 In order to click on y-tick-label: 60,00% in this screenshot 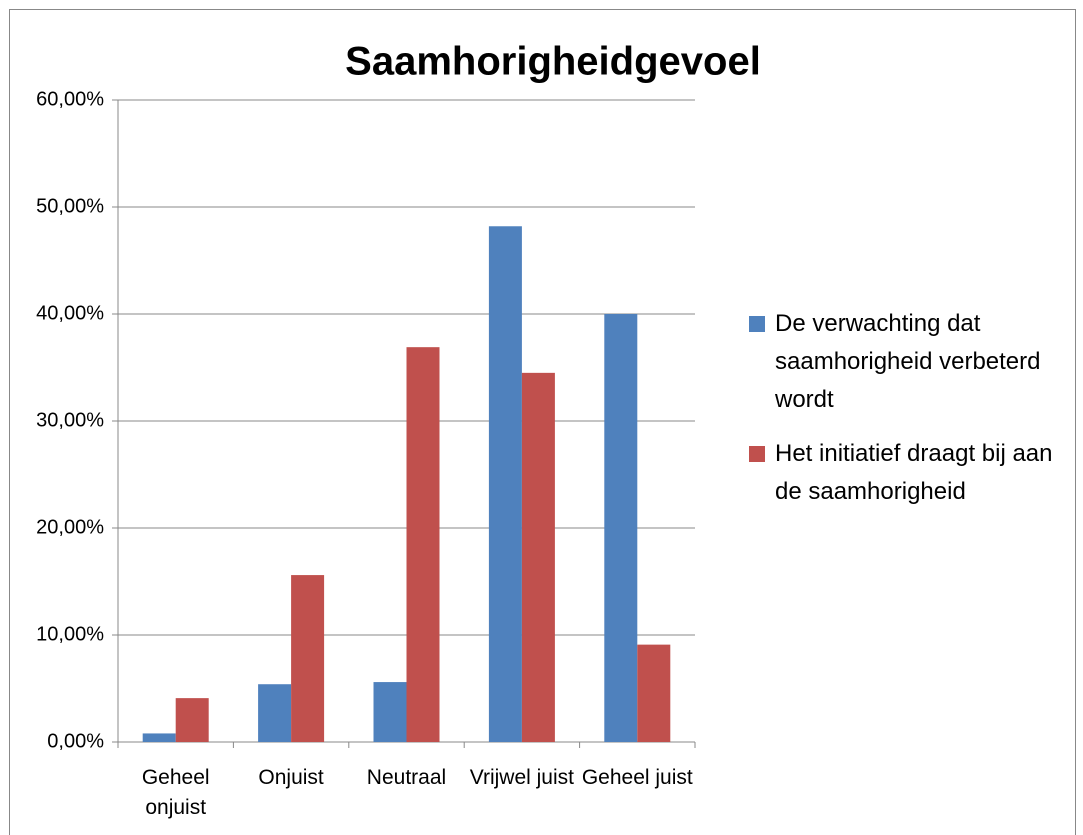, I will do `click(70, 99)`.